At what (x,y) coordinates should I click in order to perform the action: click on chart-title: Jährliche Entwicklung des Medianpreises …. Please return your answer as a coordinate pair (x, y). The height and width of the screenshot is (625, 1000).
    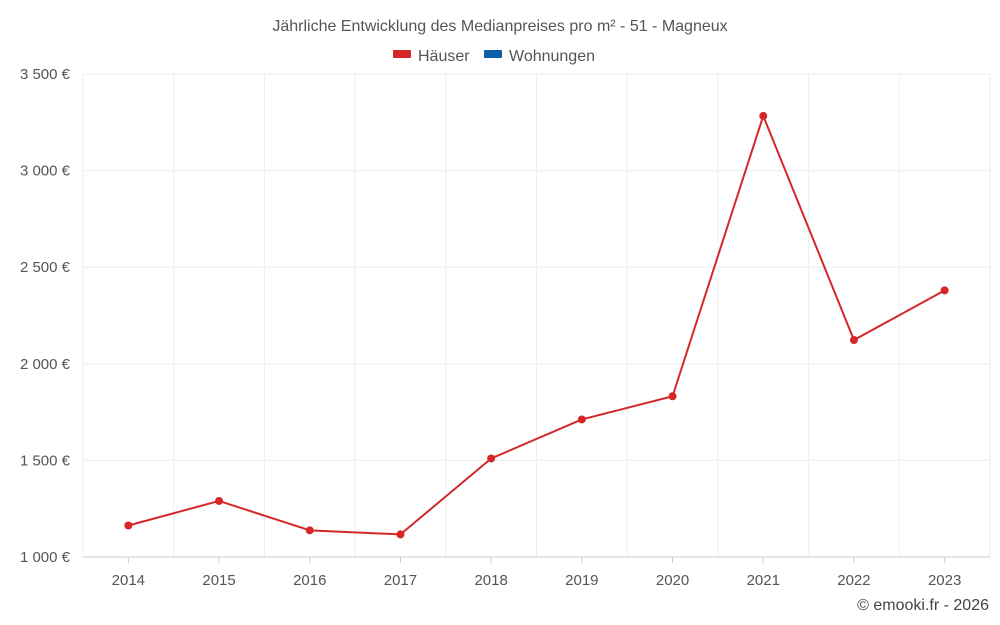
    Looking at the image, I should click on (499, 26).